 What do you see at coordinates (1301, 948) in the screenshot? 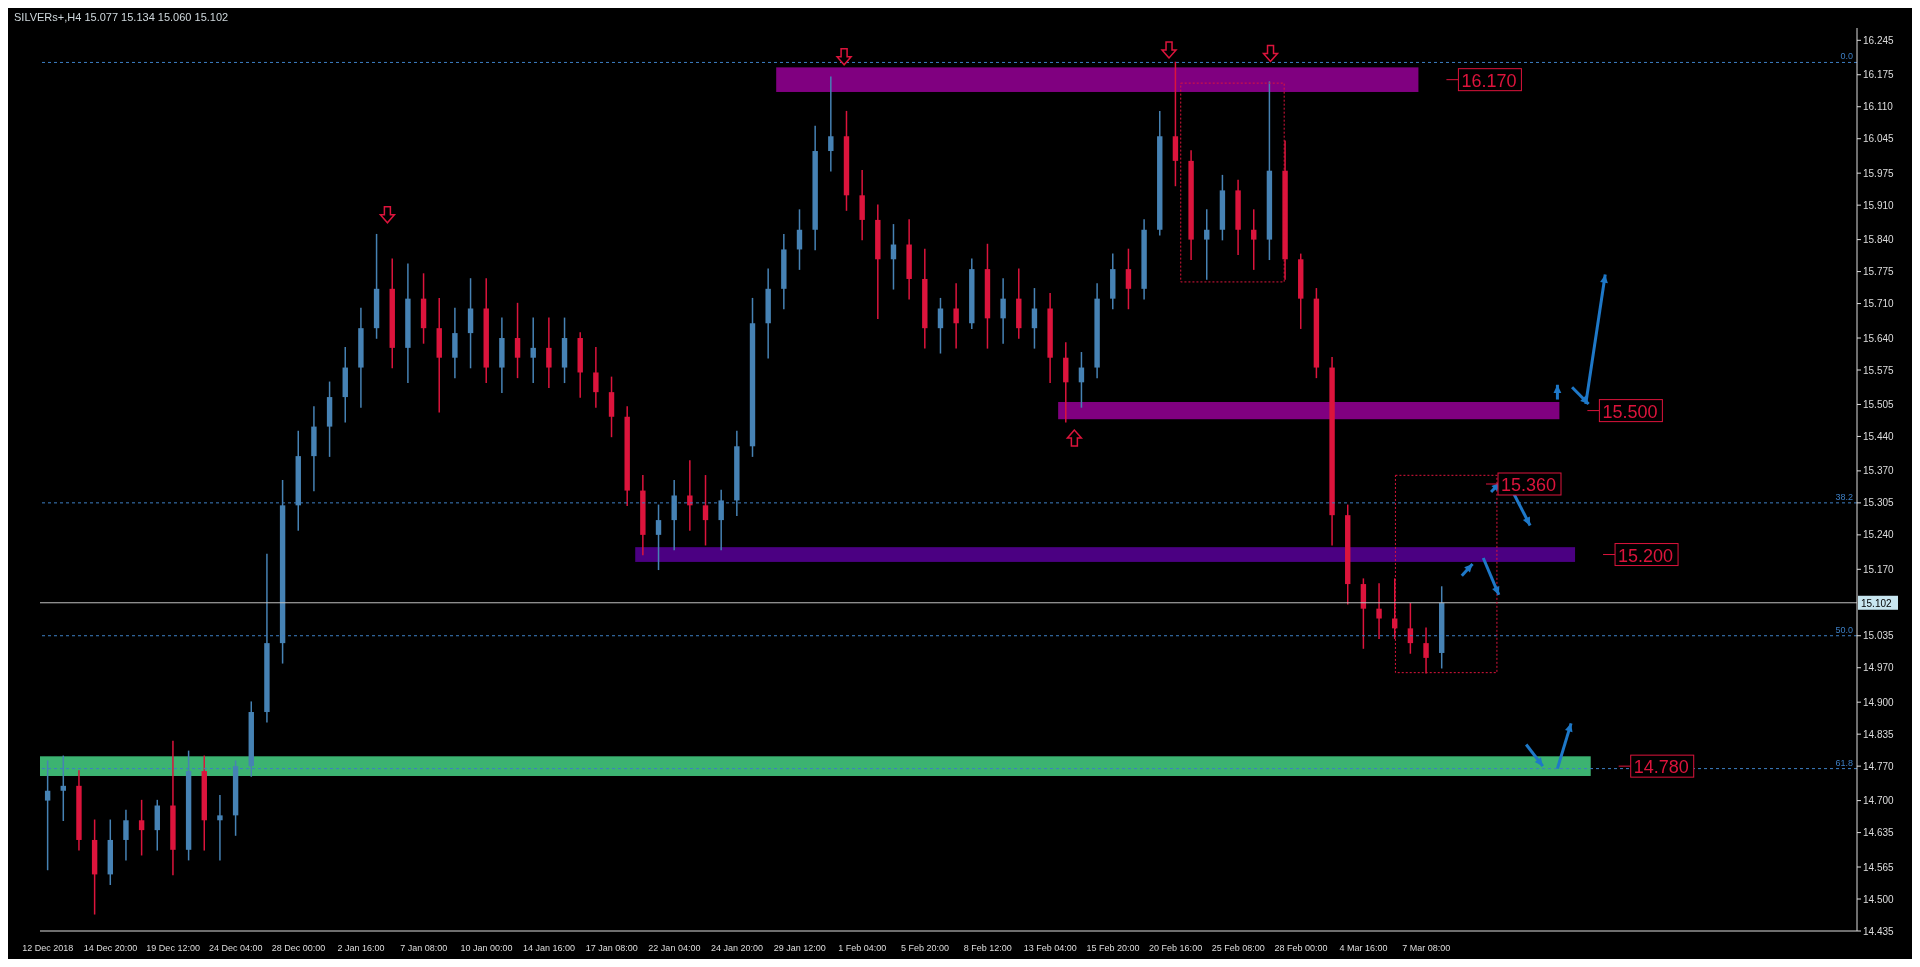
I see `x-tick-label: 28 Feb 00:00` at bounding box center [1301, 948].